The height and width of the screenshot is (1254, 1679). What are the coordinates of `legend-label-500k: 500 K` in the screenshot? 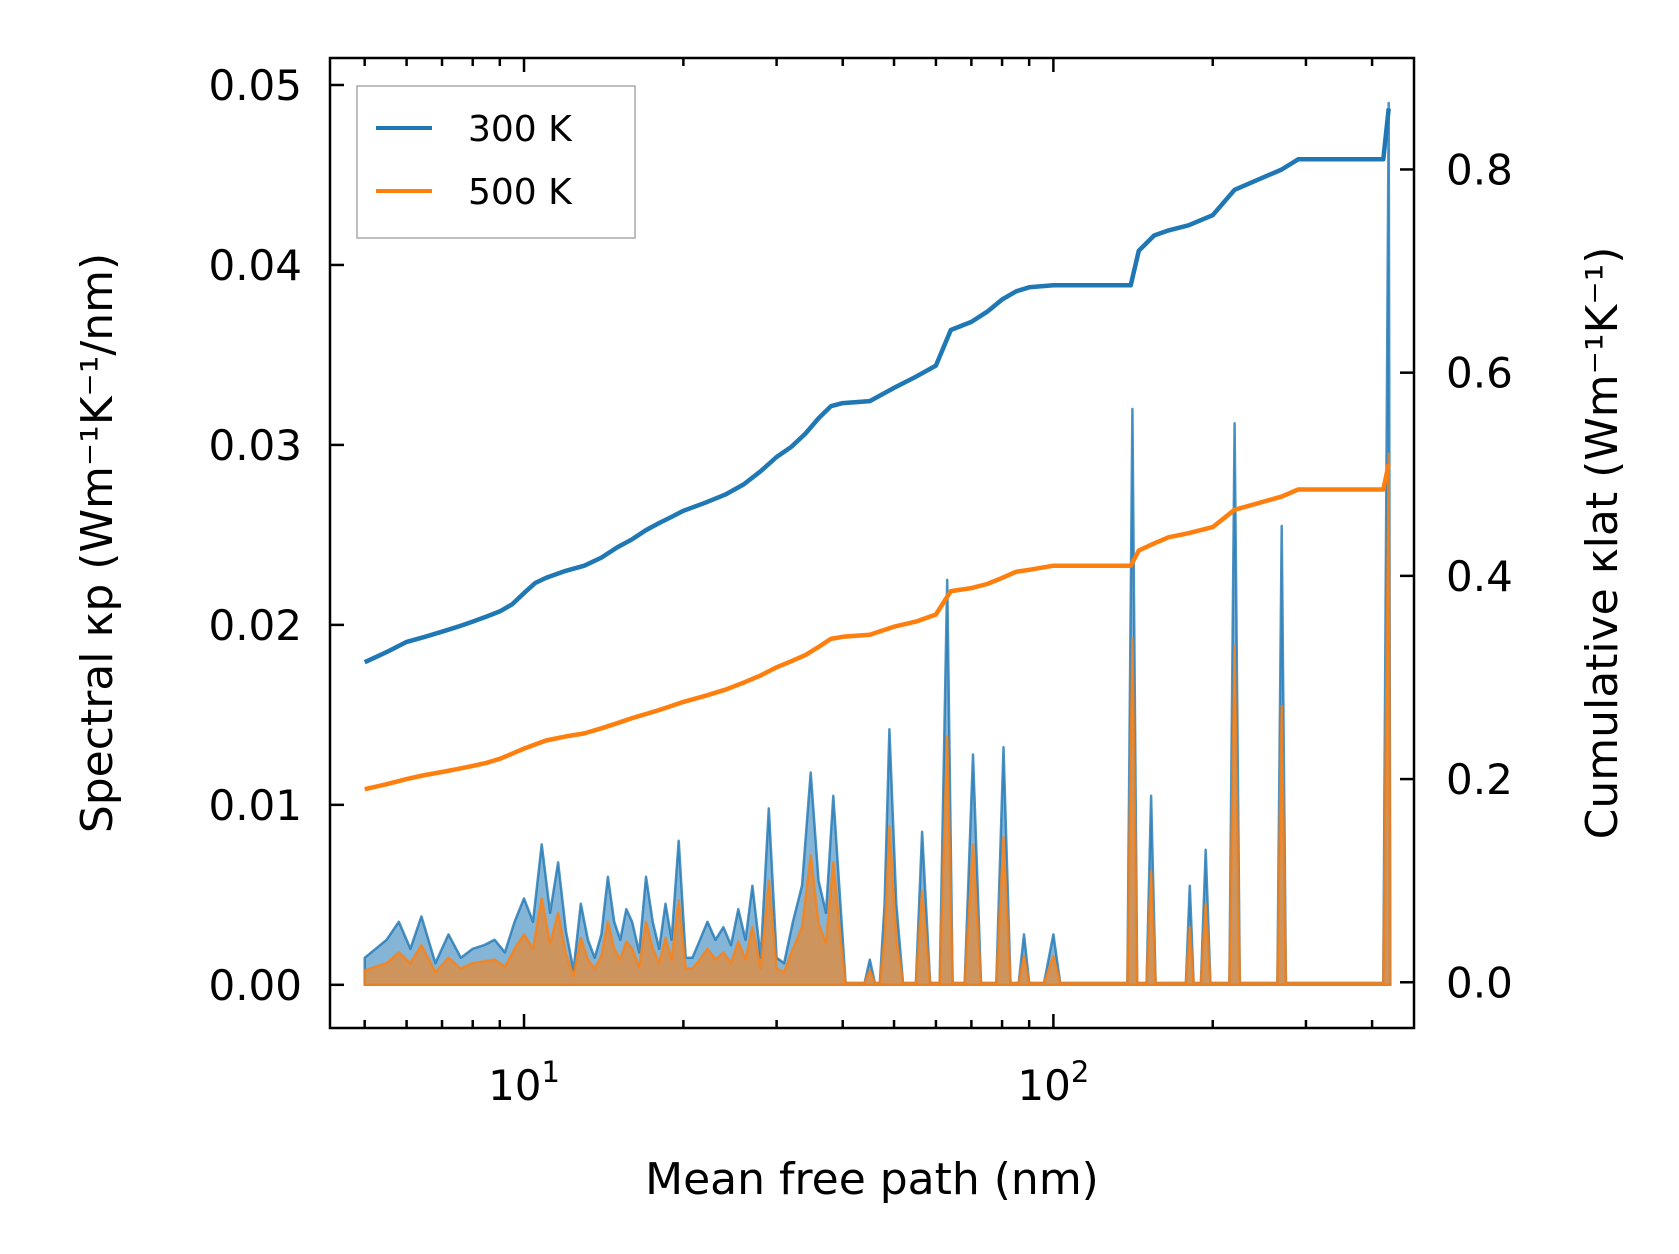 It's located at (520, 192).